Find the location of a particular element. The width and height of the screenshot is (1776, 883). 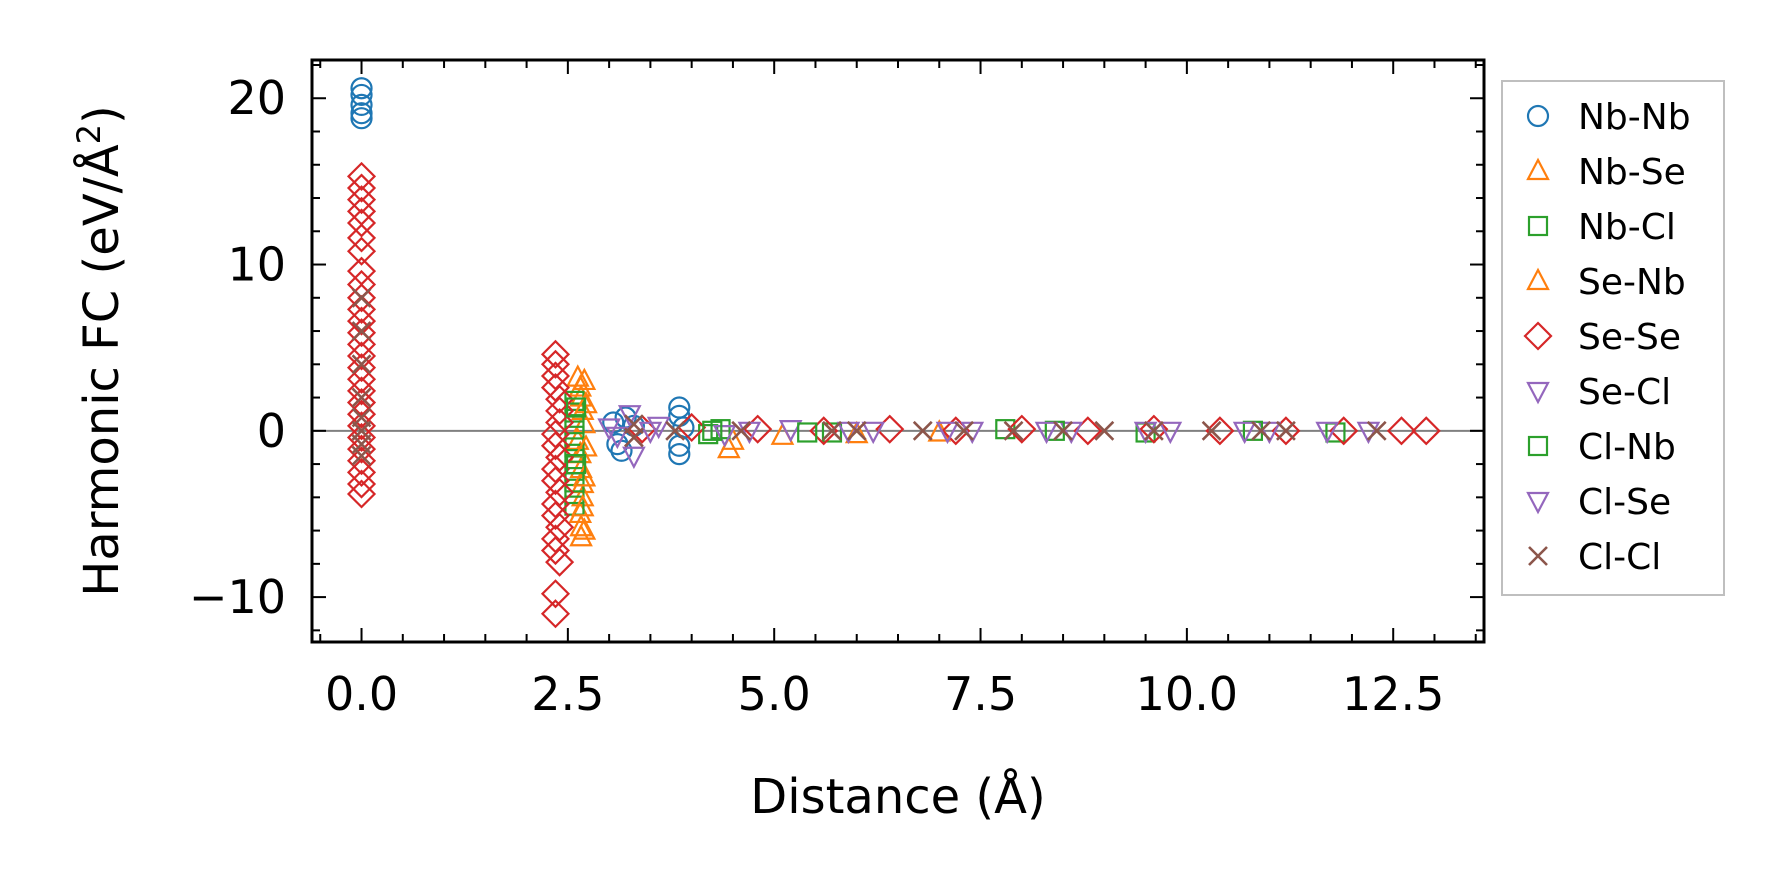

x-tick-label: 0.0 is located at coordinates (361, 694).